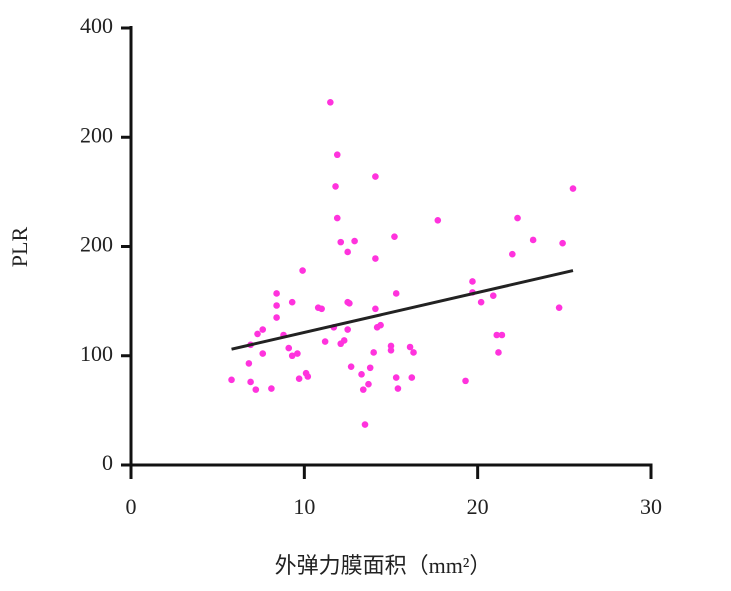 The image size is (731, 591). Describe the element at coordinates (107, 462) in the screenshot. I see `y-tick-label: 0` at that location.